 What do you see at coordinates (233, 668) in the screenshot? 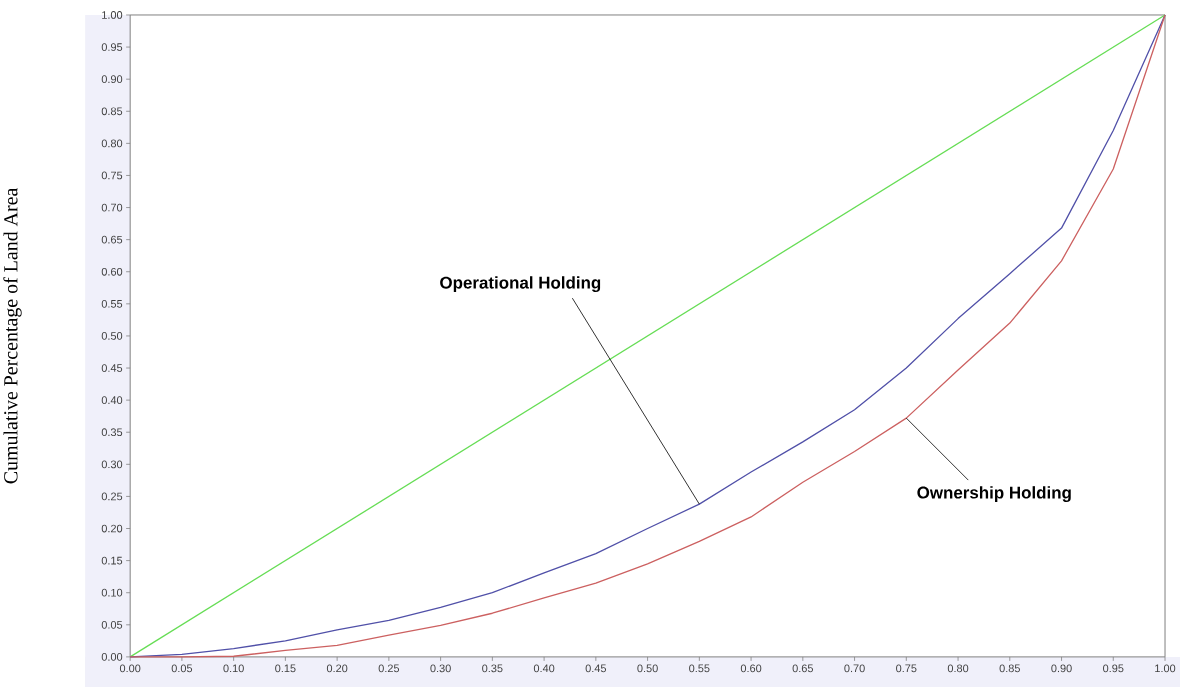
I see `x-tick-label: 0.10` at bounding box center [233, 668].